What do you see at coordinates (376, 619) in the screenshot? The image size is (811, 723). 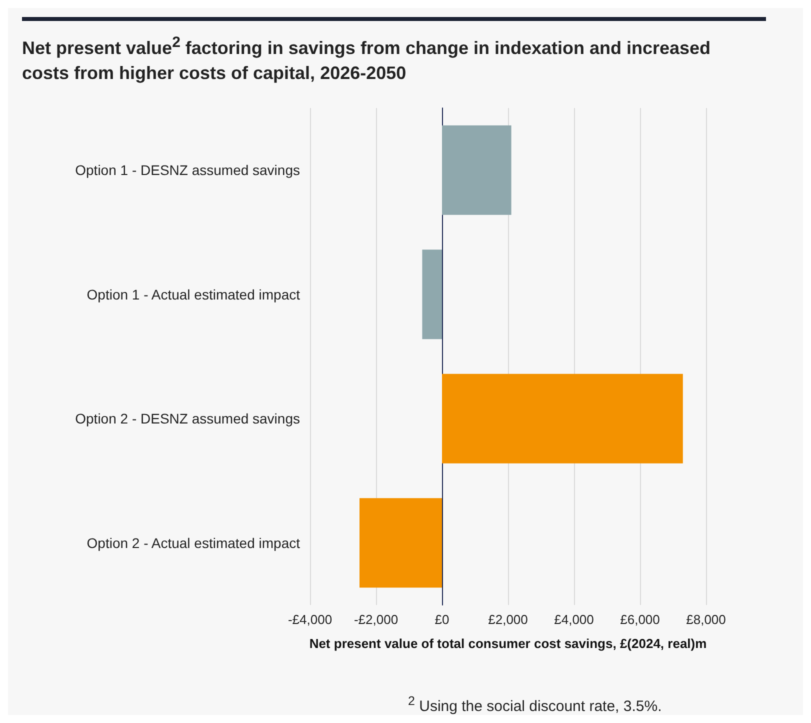 I see `x-tick-label: -£2,000` at bounding box center [376, 619].